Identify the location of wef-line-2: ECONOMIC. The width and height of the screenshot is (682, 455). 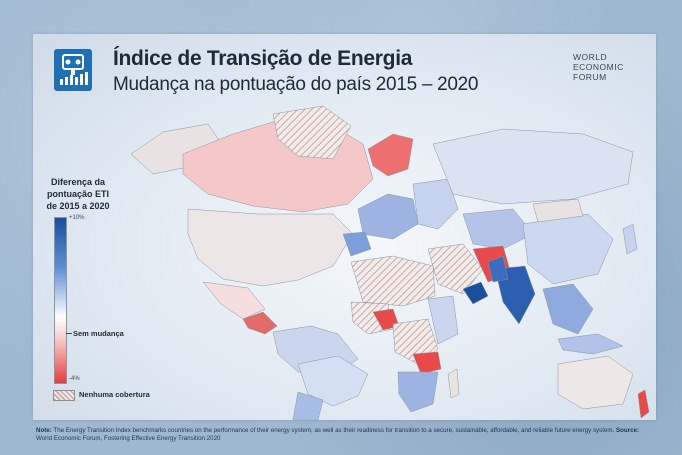
(598, 67).